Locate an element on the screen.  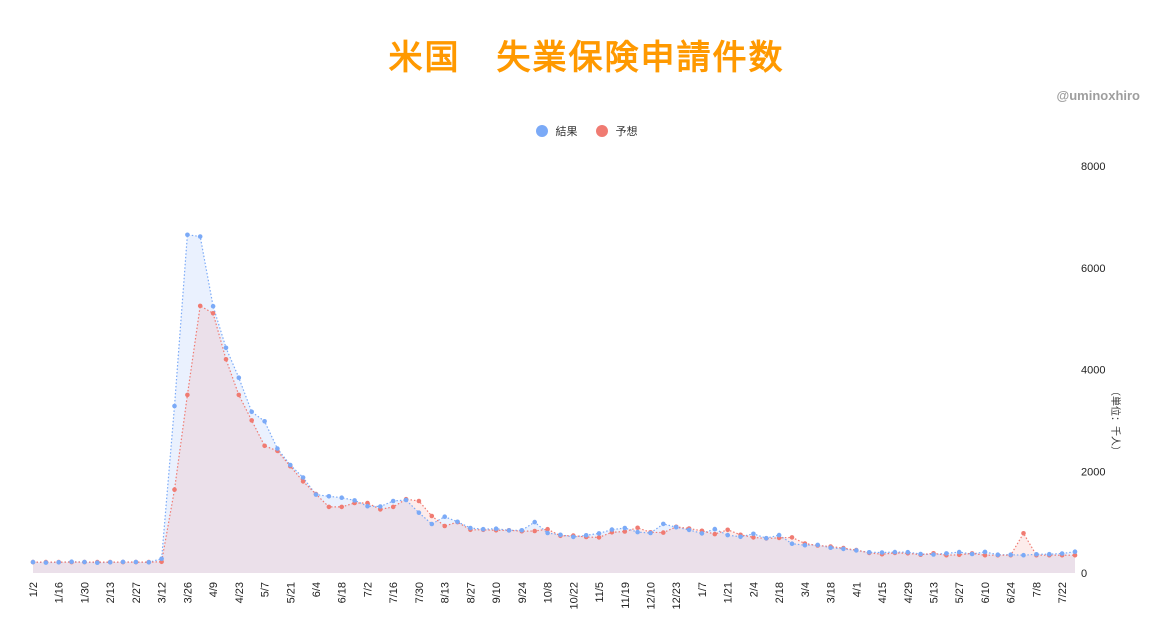
legend-item-actual: 結果 is located at coordinates (556, 131).